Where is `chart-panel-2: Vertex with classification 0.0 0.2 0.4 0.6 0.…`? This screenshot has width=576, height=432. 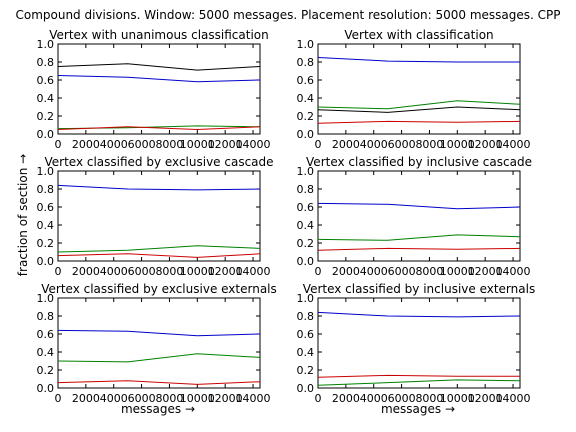
chart-panel-2: Vertex with classification 0.0 0.2 0.4 0.6 0.… is located at coordinates (414, 89).